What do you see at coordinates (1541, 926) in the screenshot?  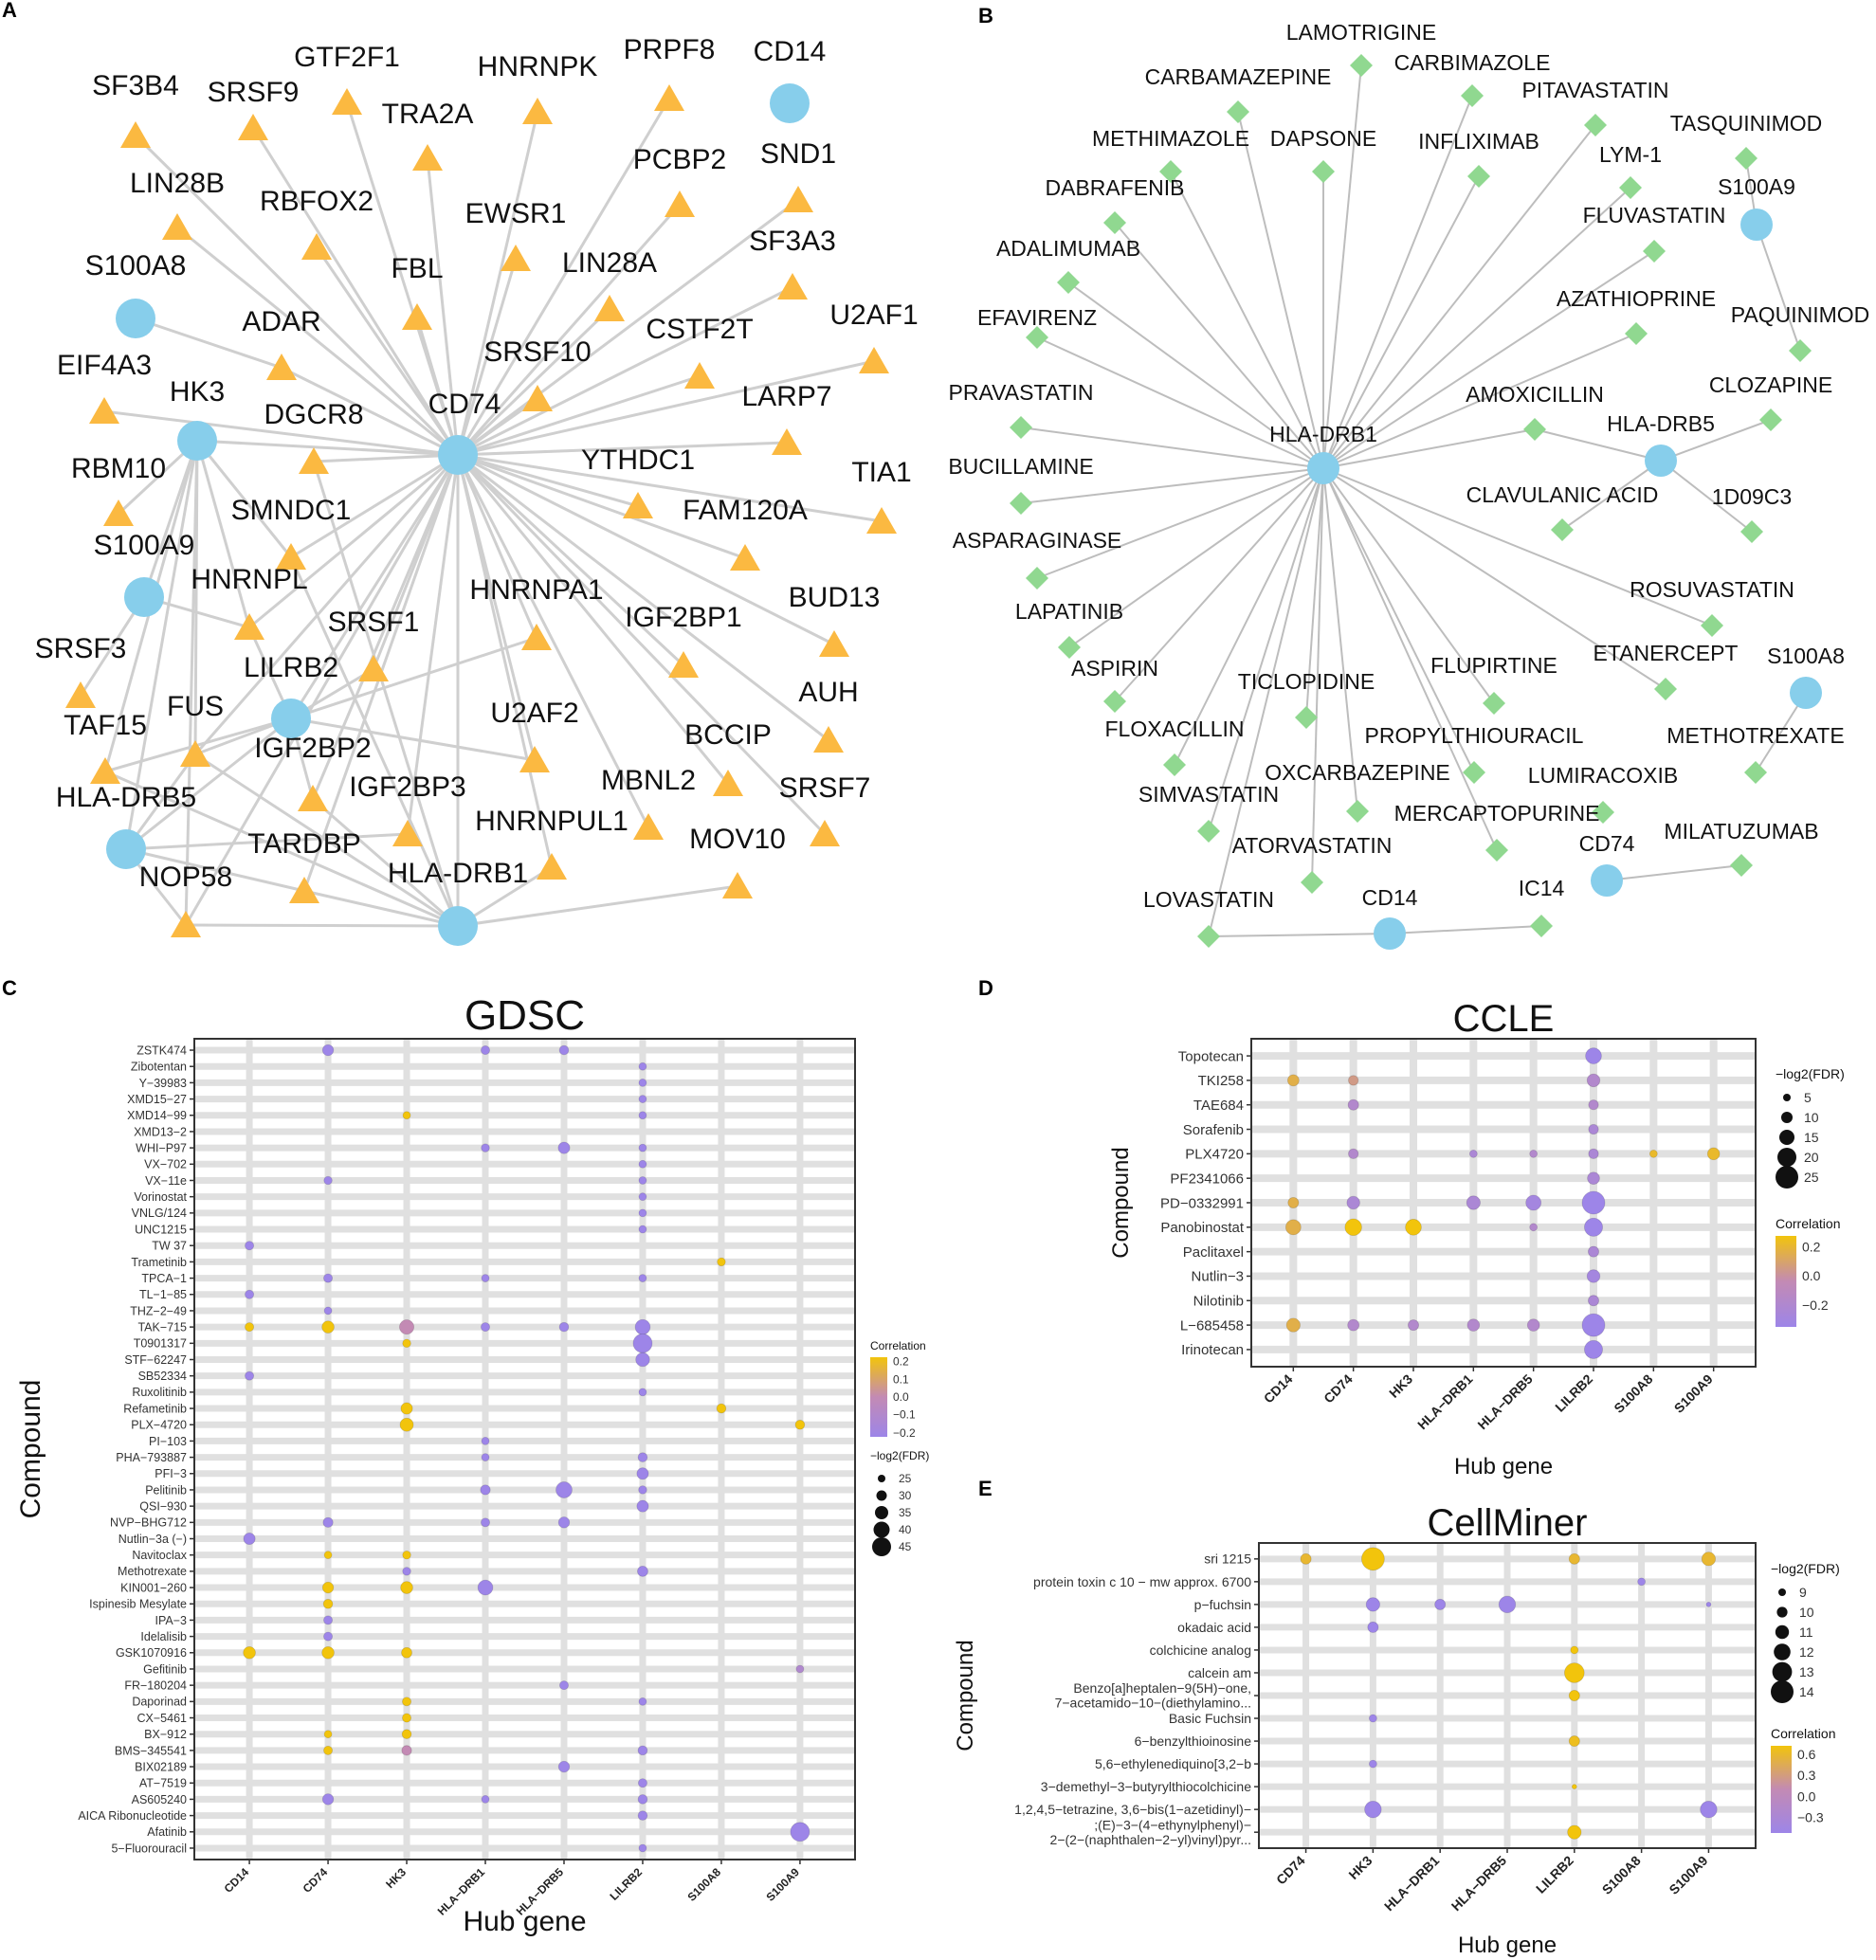 I see `drug-ic14` at bounding box center [1541, 926].